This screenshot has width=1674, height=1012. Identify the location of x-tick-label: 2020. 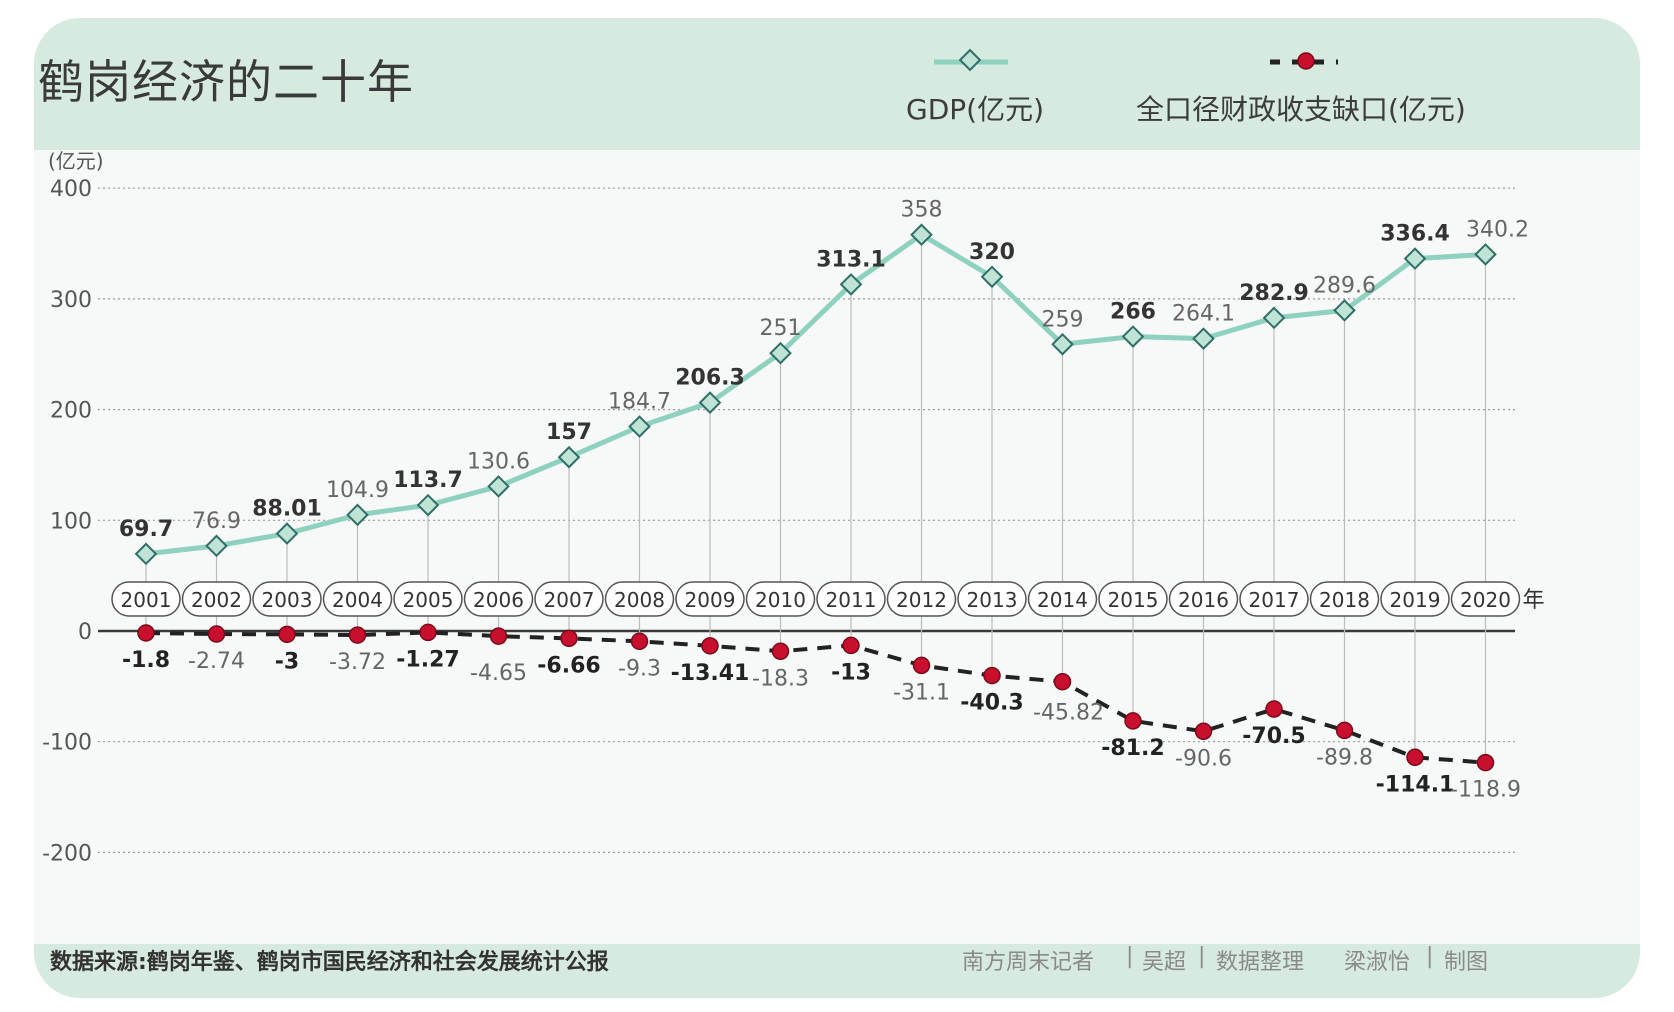
(1485, 600).